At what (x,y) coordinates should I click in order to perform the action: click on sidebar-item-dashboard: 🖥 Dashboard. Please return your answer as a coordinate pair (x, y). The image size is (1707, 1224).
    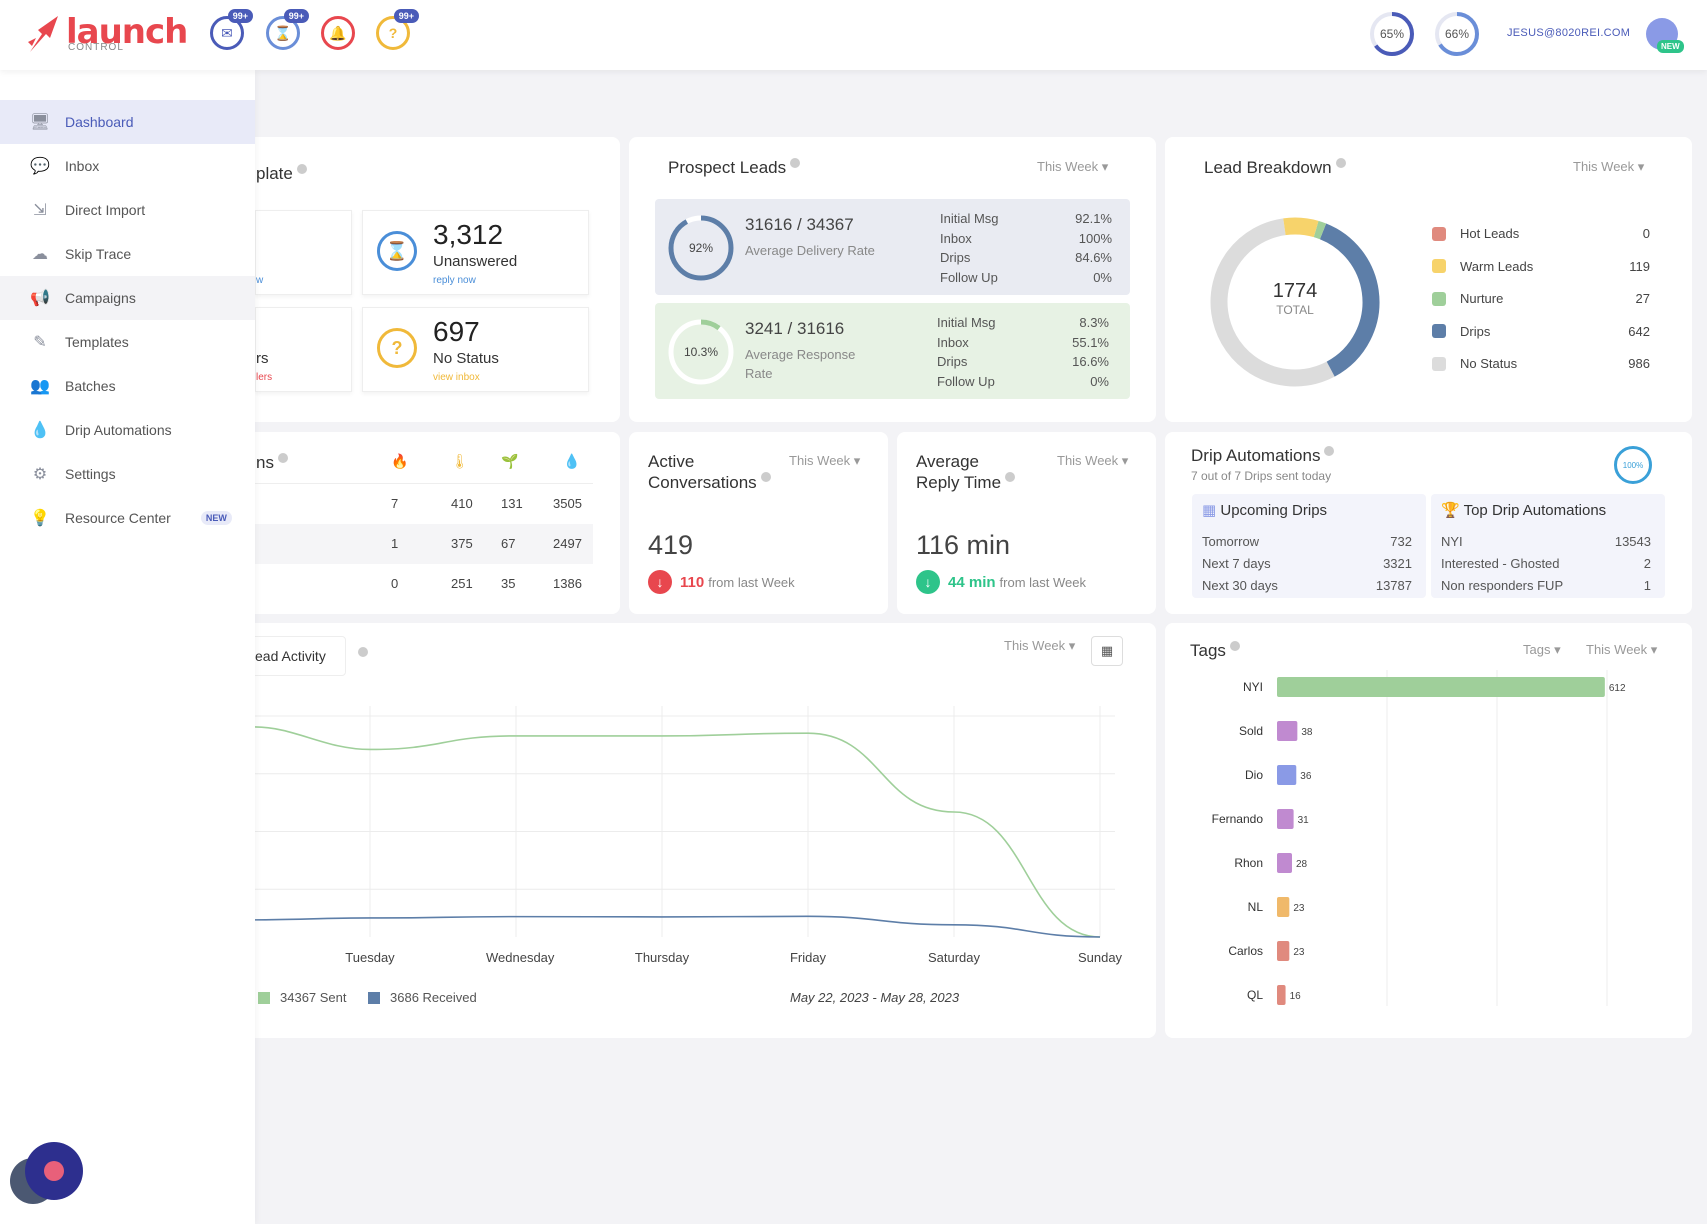
    Looking at the image, I should click on (127, 122).